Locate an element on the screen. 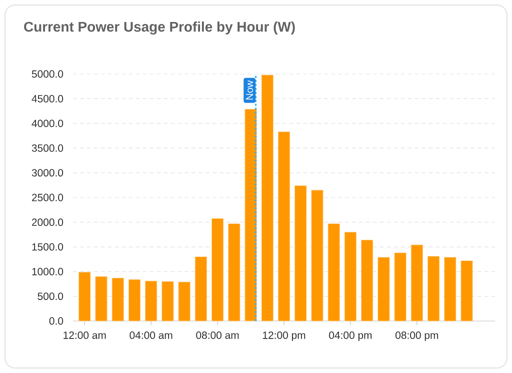 Image resolution: width=512 pixels, height=373 pixels. x-tick-label: 08:00 pm is located at coordinates (417, 336).